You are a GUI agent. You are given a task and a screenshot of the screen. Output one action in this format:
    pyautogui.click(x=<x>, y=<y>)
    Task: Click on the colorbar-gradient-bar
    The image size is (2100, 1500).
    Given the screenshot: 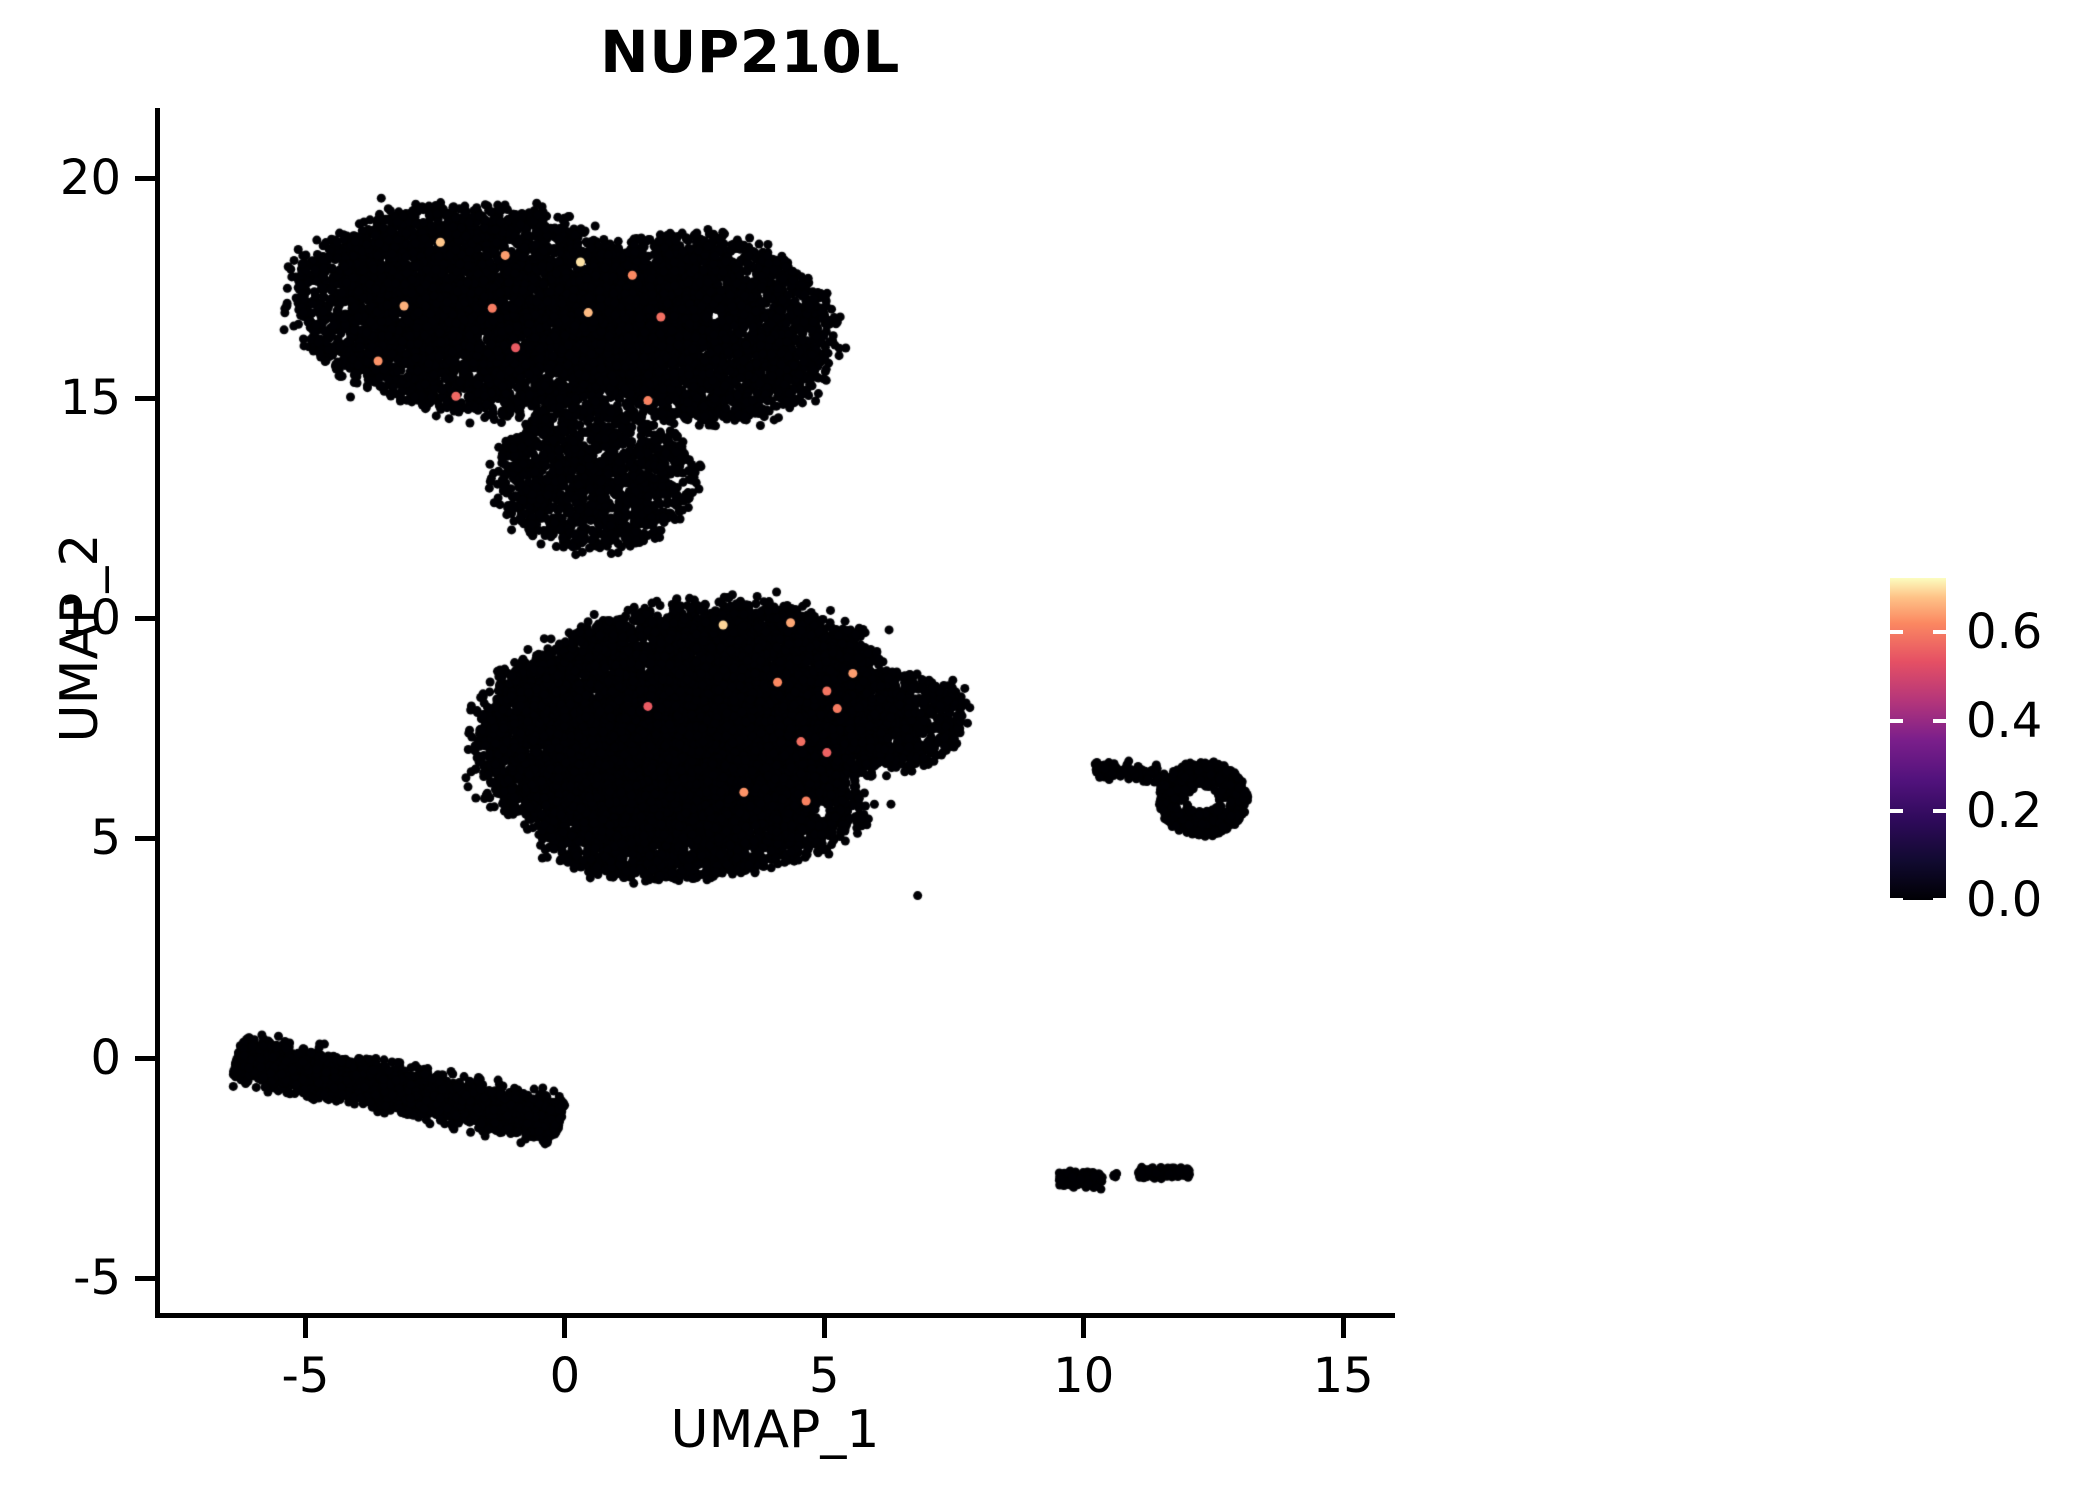 What is the action you would take?
    pyautogui.click(x=1918, y=739)
    